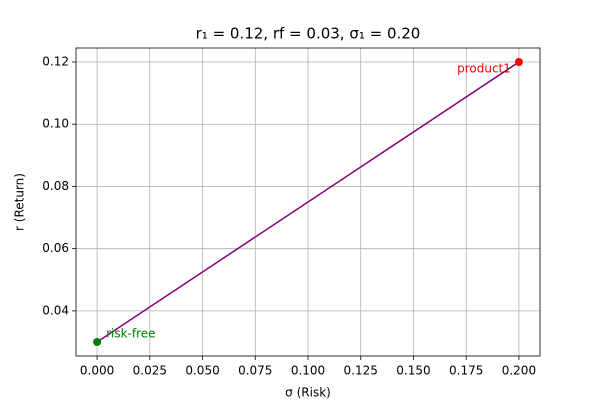 The image size is (600, 404). What do you see at coordinates (55, 62) in the screenshot?
I see `y-tick-label: 0.12` at bounding box center [55, 62].